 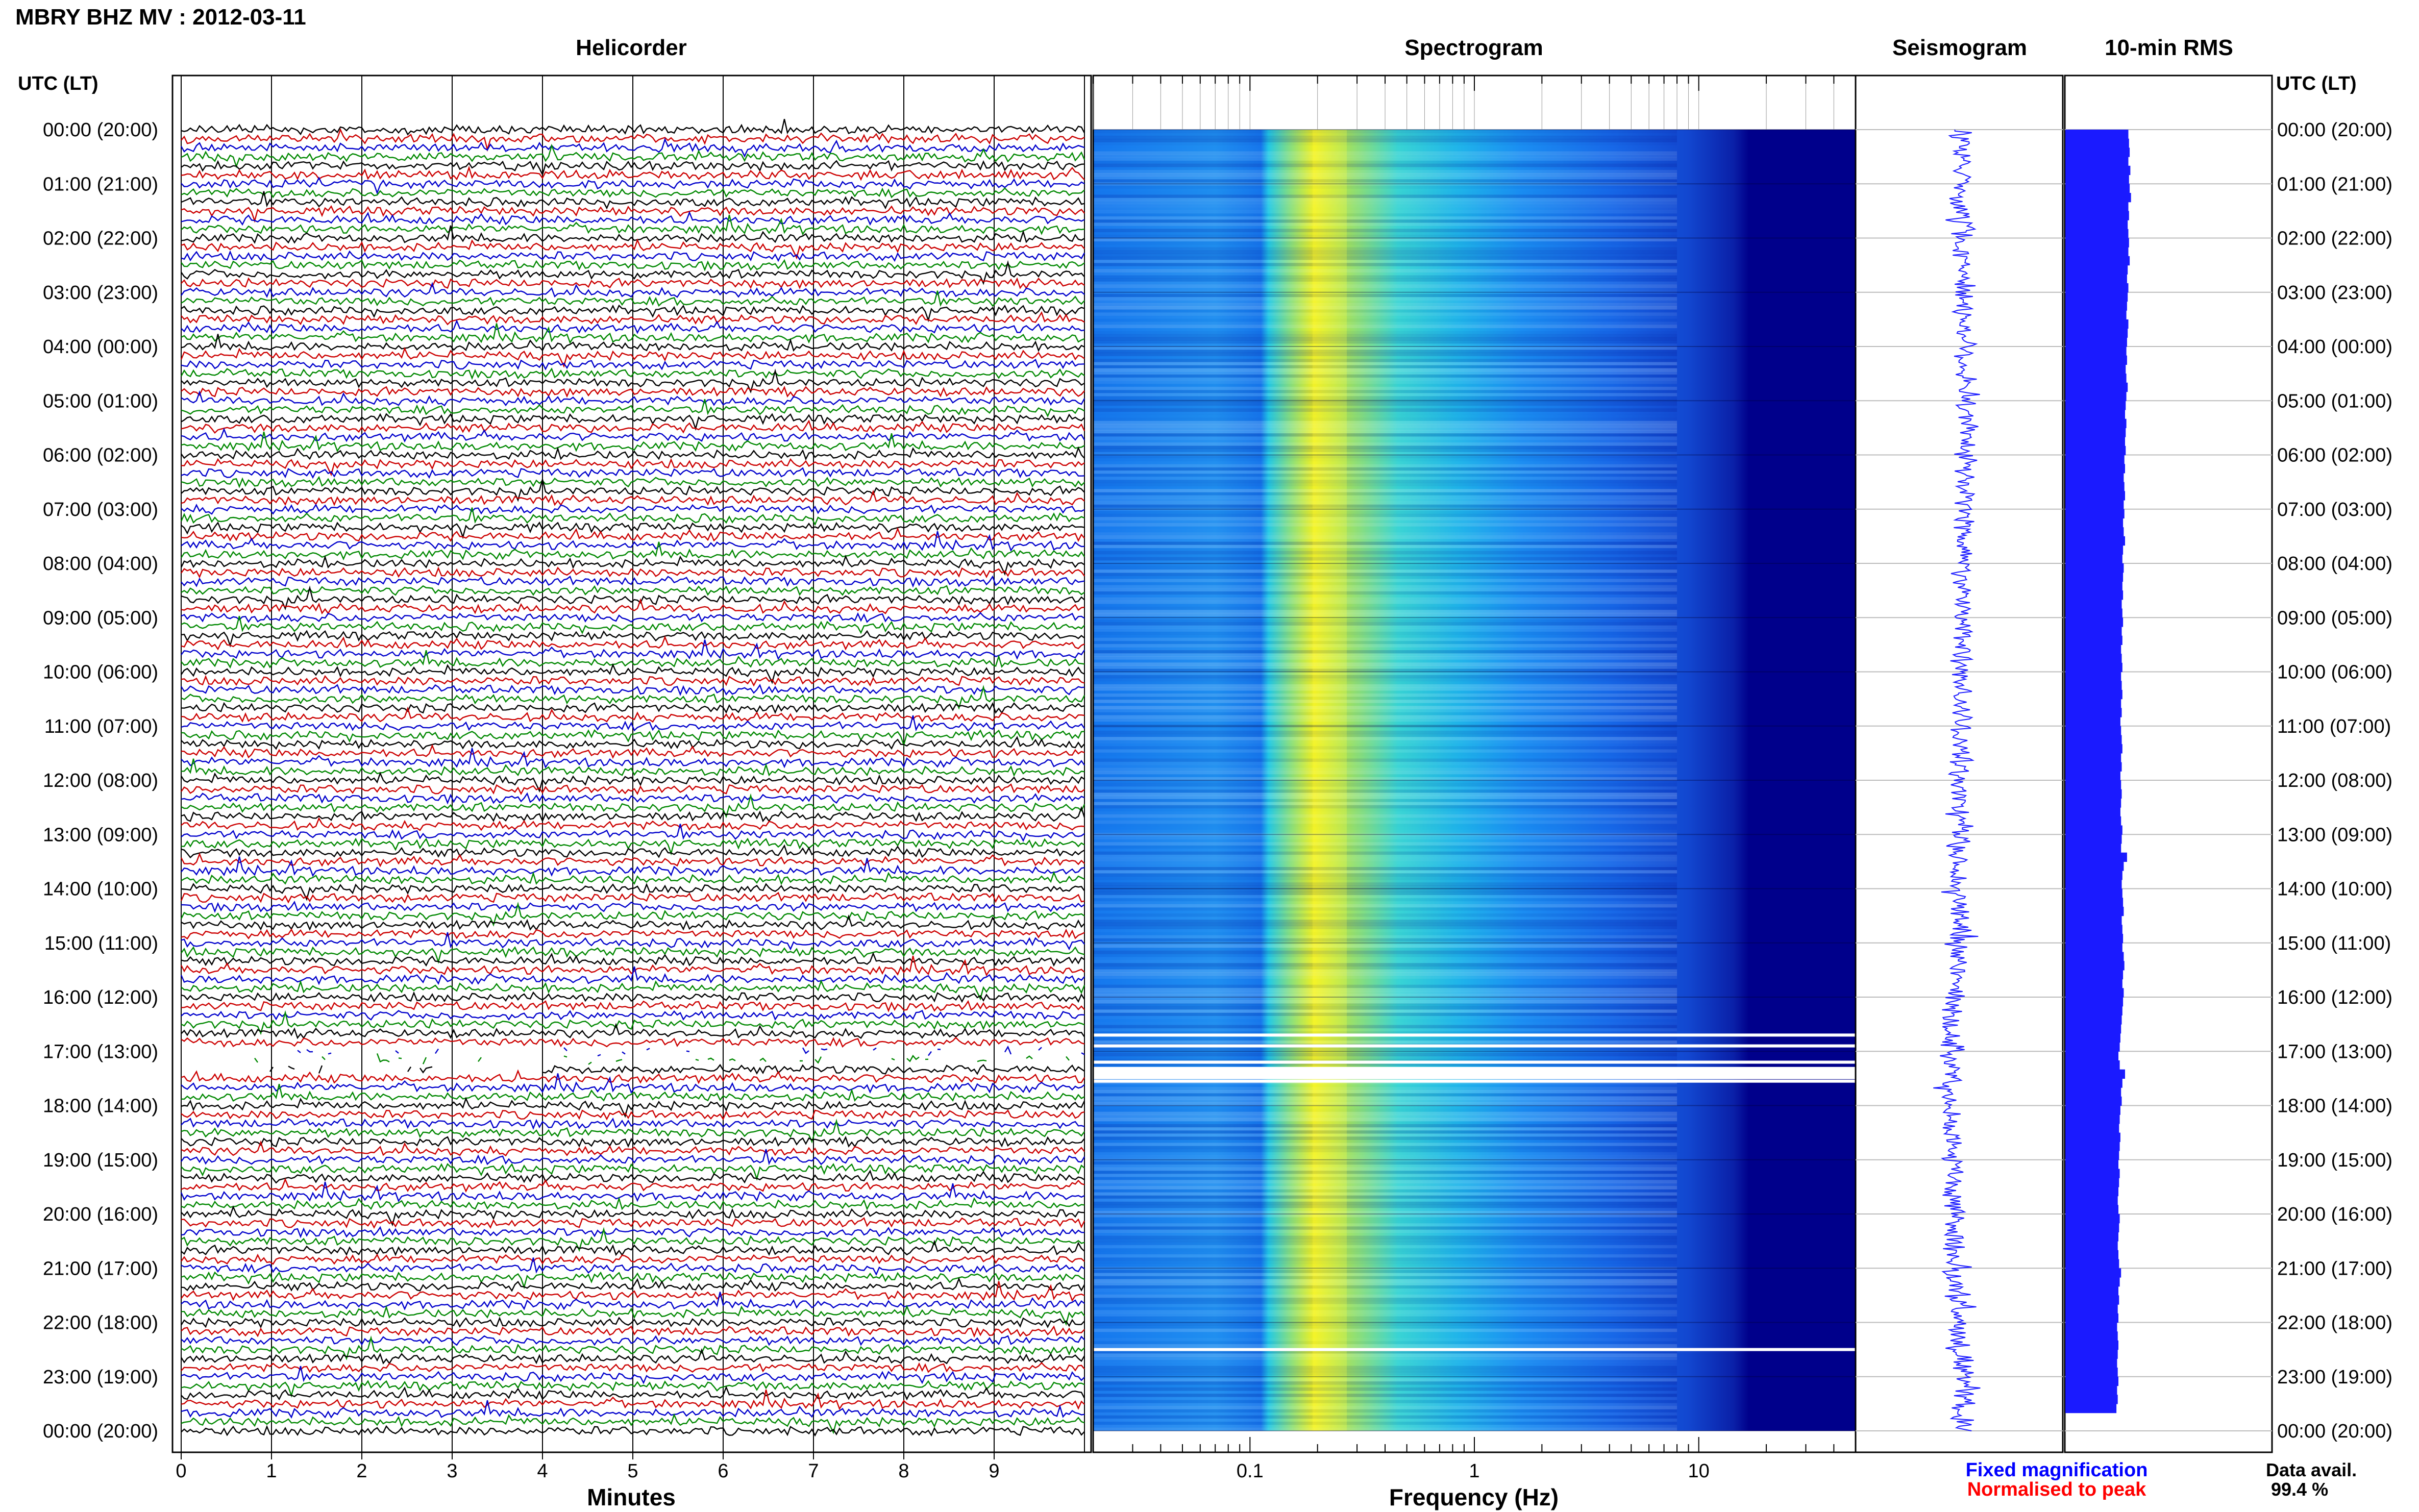 I want to click on time-label-left: 19:00 (15:00), so click(x=100, y=1160).